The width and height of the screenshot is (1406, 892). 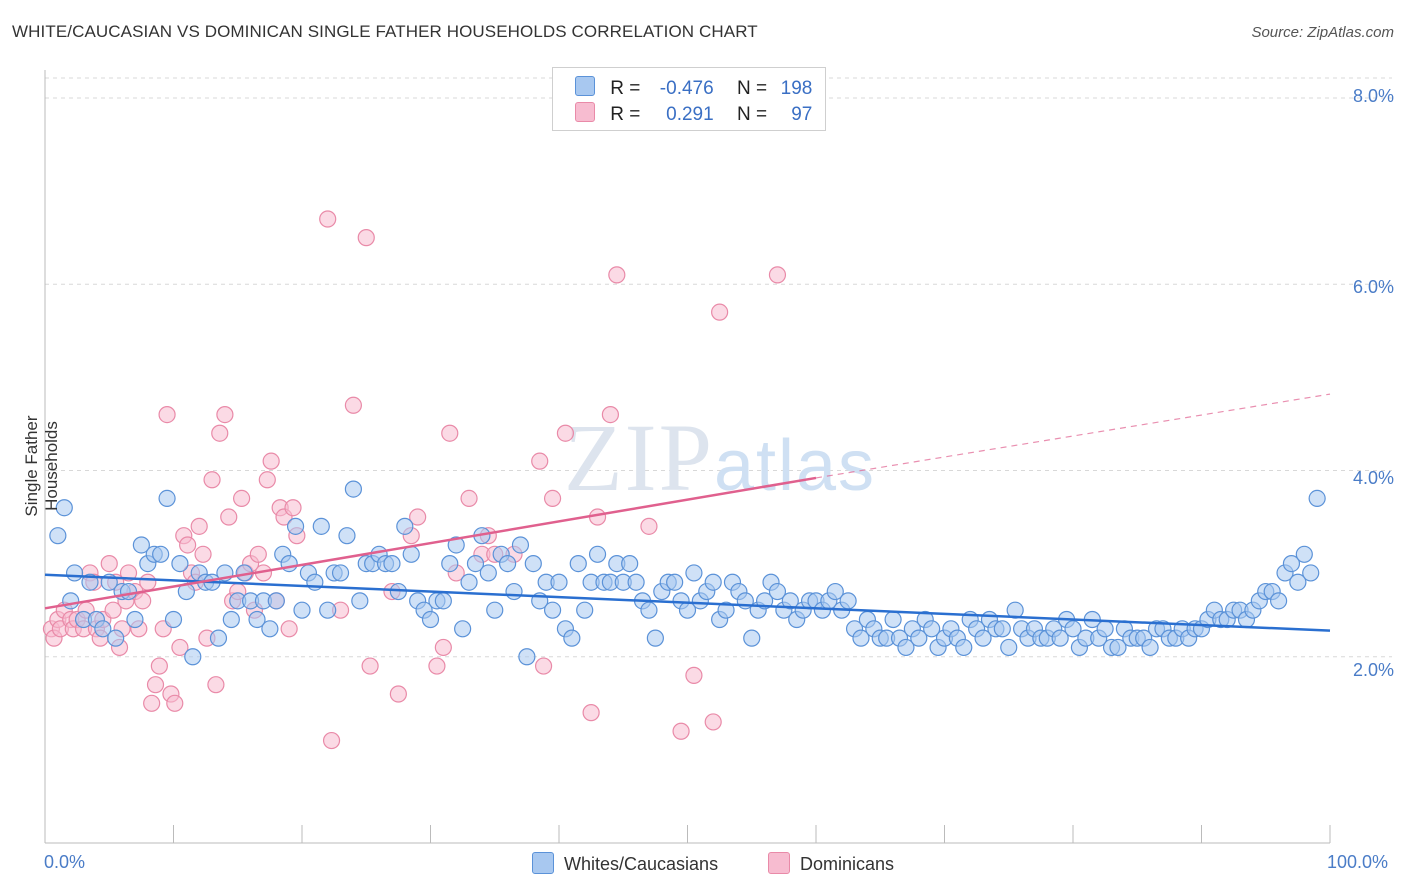 I want to click on legend-row-whites: R = -0.476 N = 198, so click(x=693, y=88).